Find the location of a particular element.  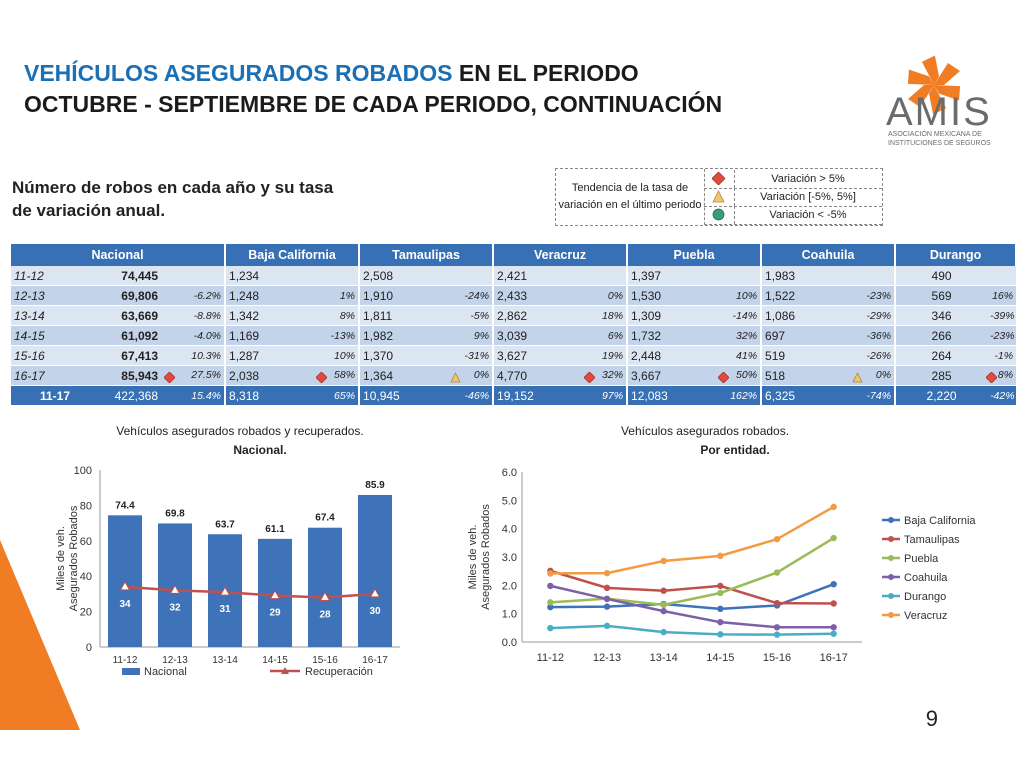

table-cell: 1,364 is located at coordinates (405, 375).